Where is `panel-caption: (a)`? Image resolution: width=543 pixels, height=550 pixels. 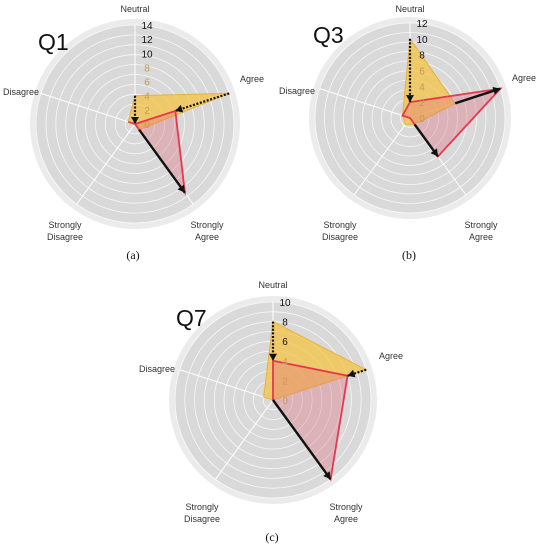
panel-caption: (a) is located at coordinates (132, 255).